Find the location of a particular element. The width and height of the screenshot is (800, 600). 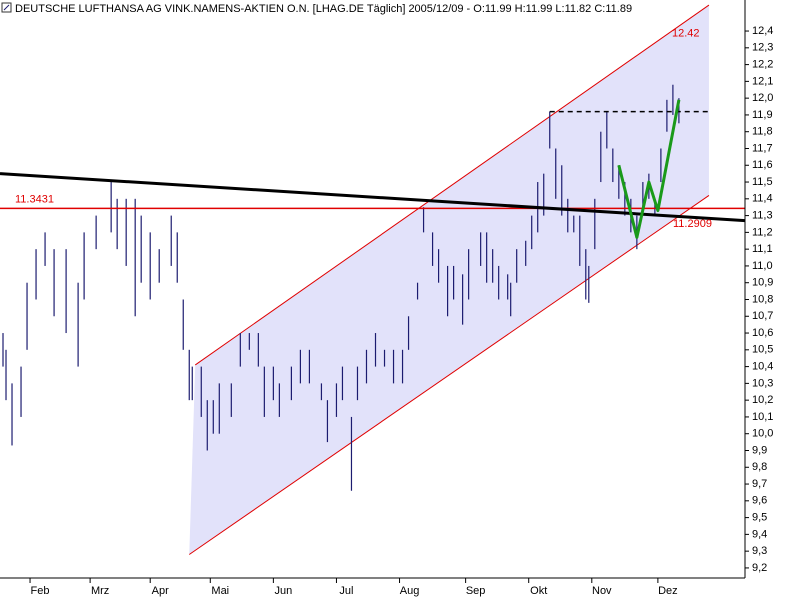

y-tick-label: 12,2 is located at coordinates (762, 65).